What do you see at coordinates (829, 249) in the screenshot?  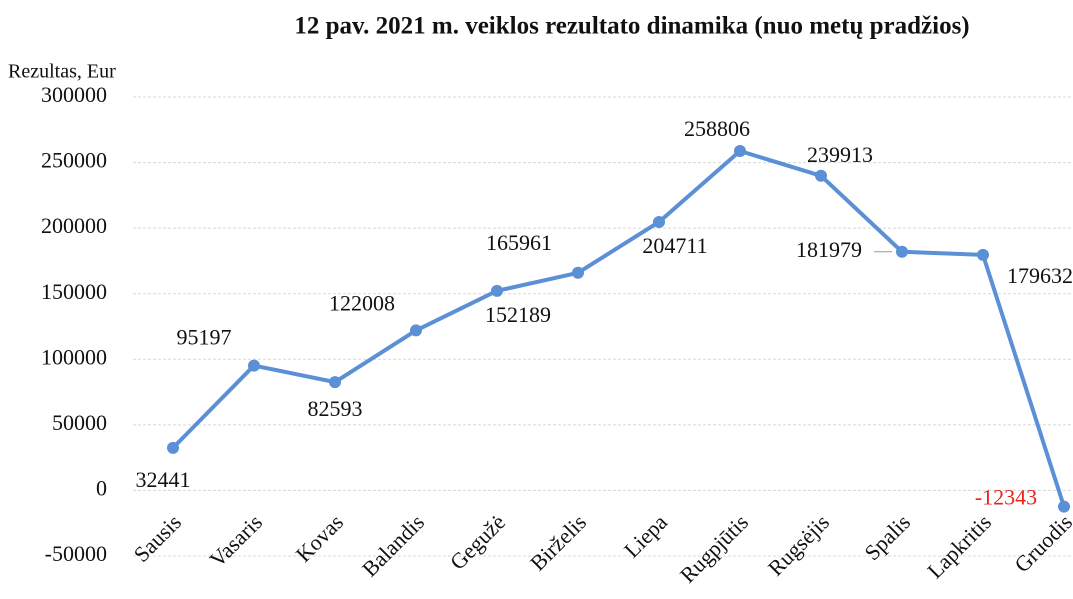 I see `data-label: 181979` at bounding box center [829, 249].